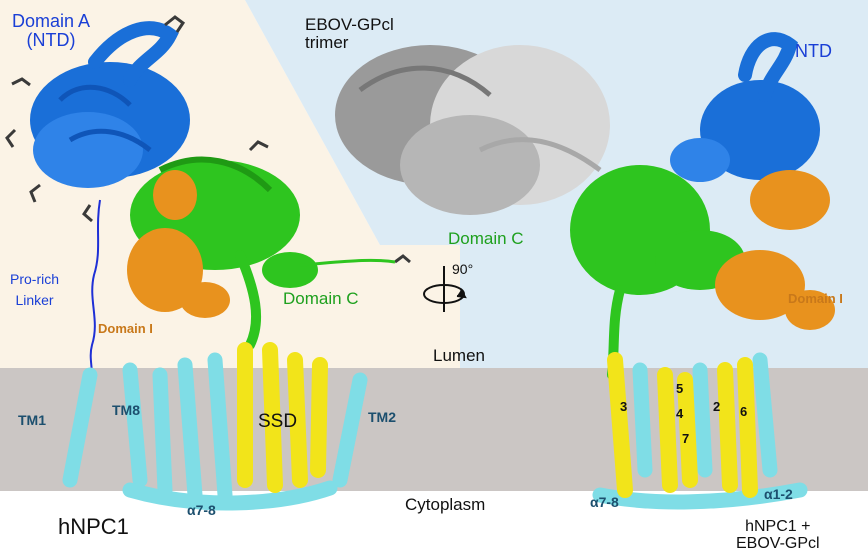  I want to click on label-pro-rich-line2: Linker, so click(34, 299).